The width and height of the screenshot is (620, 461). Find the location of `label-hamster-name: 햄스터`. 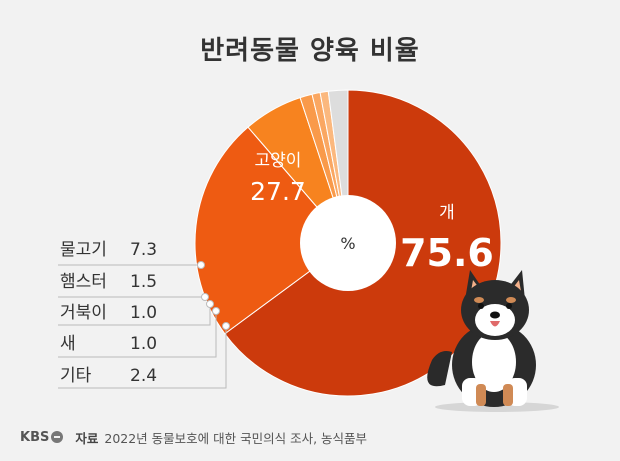

label-hamster-name: 햄스터 is located at coordinates (83, 282).